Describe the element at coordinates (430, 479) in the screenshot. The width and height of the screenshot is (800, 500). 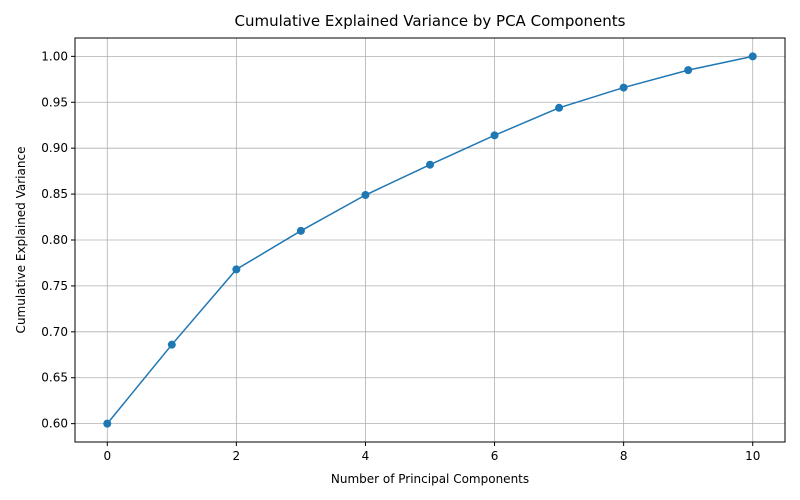
I see `x-axis-label: Number of Principal Components` at that location.